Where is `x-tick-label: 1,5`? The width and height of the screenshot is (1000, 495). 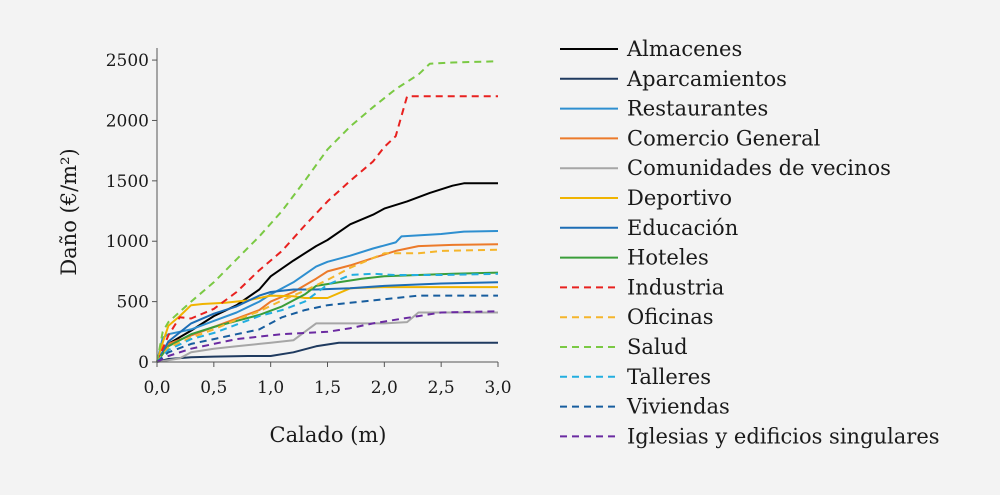
x-tick-label: 1,5 is located at coordinates (327, 388).